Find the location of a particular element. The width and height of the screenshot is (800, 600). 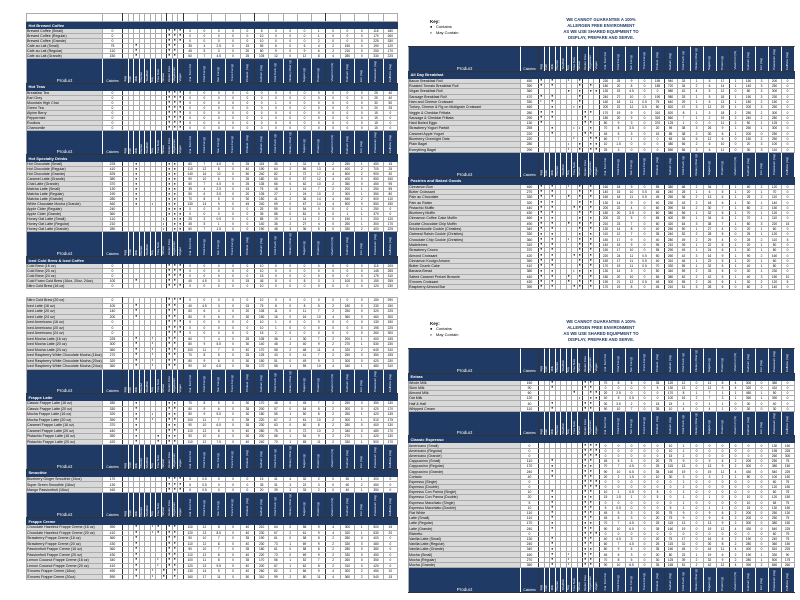

nutrition-column-label: Cholest. (mg) is located at coordinates (656, 581).